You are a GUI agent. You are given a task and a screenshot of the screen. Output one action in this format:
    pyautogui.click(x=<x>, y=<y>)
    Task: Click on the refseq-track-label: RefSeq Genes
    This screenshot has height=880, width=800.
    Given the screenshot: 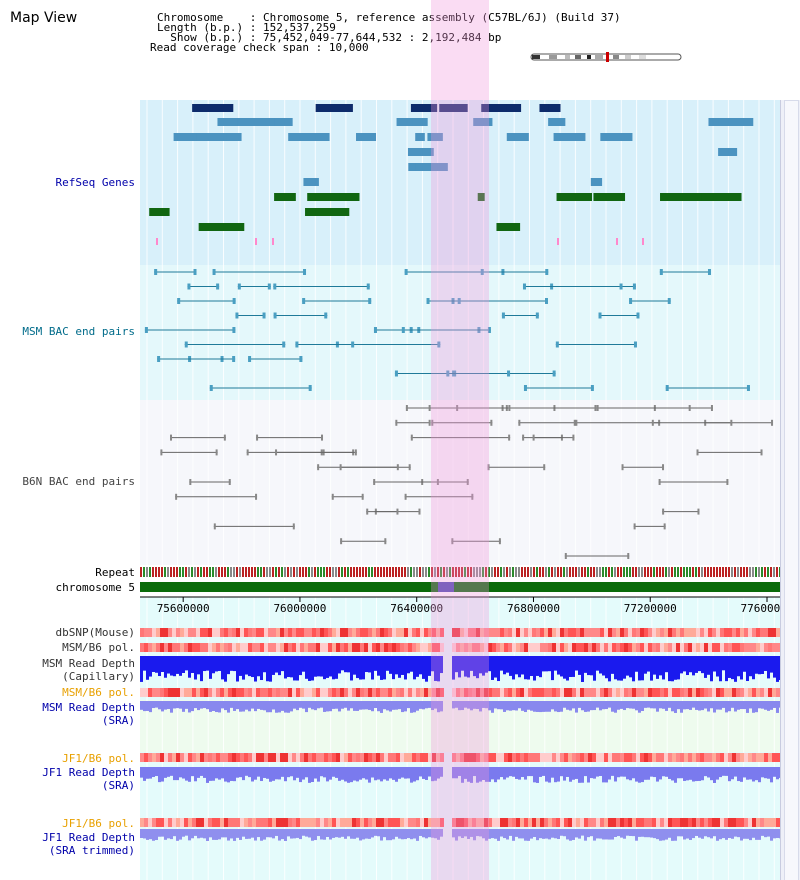 What is the action you would take?
    pyautogui.click(x=95, y=182)
    